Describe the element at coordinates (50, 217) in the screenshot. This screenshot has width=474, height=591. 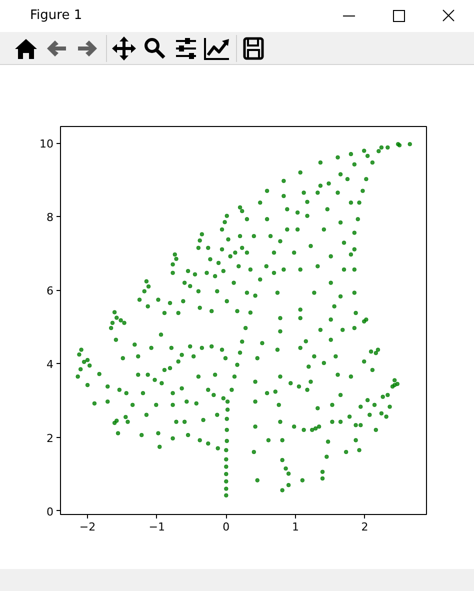
I see `y-tick-label: 8` at that location.